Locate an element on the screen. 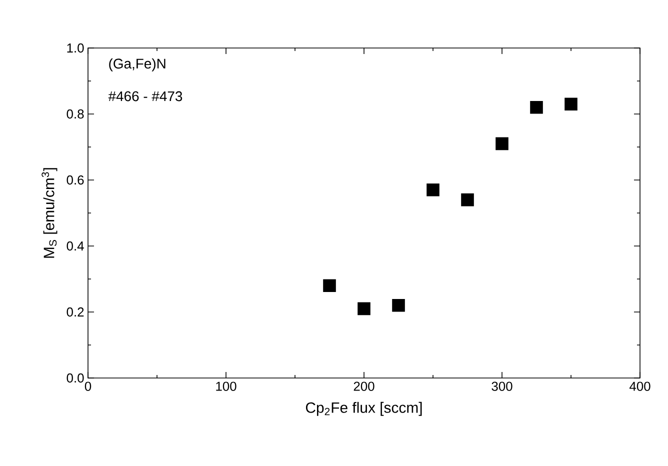  x-tick-label: 100 is located at coordinates (226, 386).